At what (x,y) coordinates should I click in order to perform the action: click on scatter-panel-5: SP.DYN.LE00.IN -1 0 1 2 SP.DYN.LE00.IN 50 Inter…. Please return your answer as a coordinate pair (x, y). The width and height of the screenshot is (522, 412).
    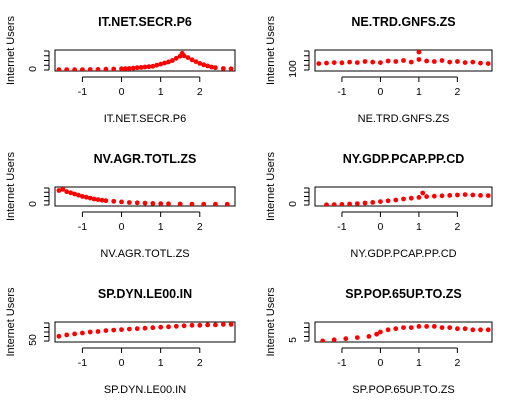
    Looking at the image, I should click on (120, 341).